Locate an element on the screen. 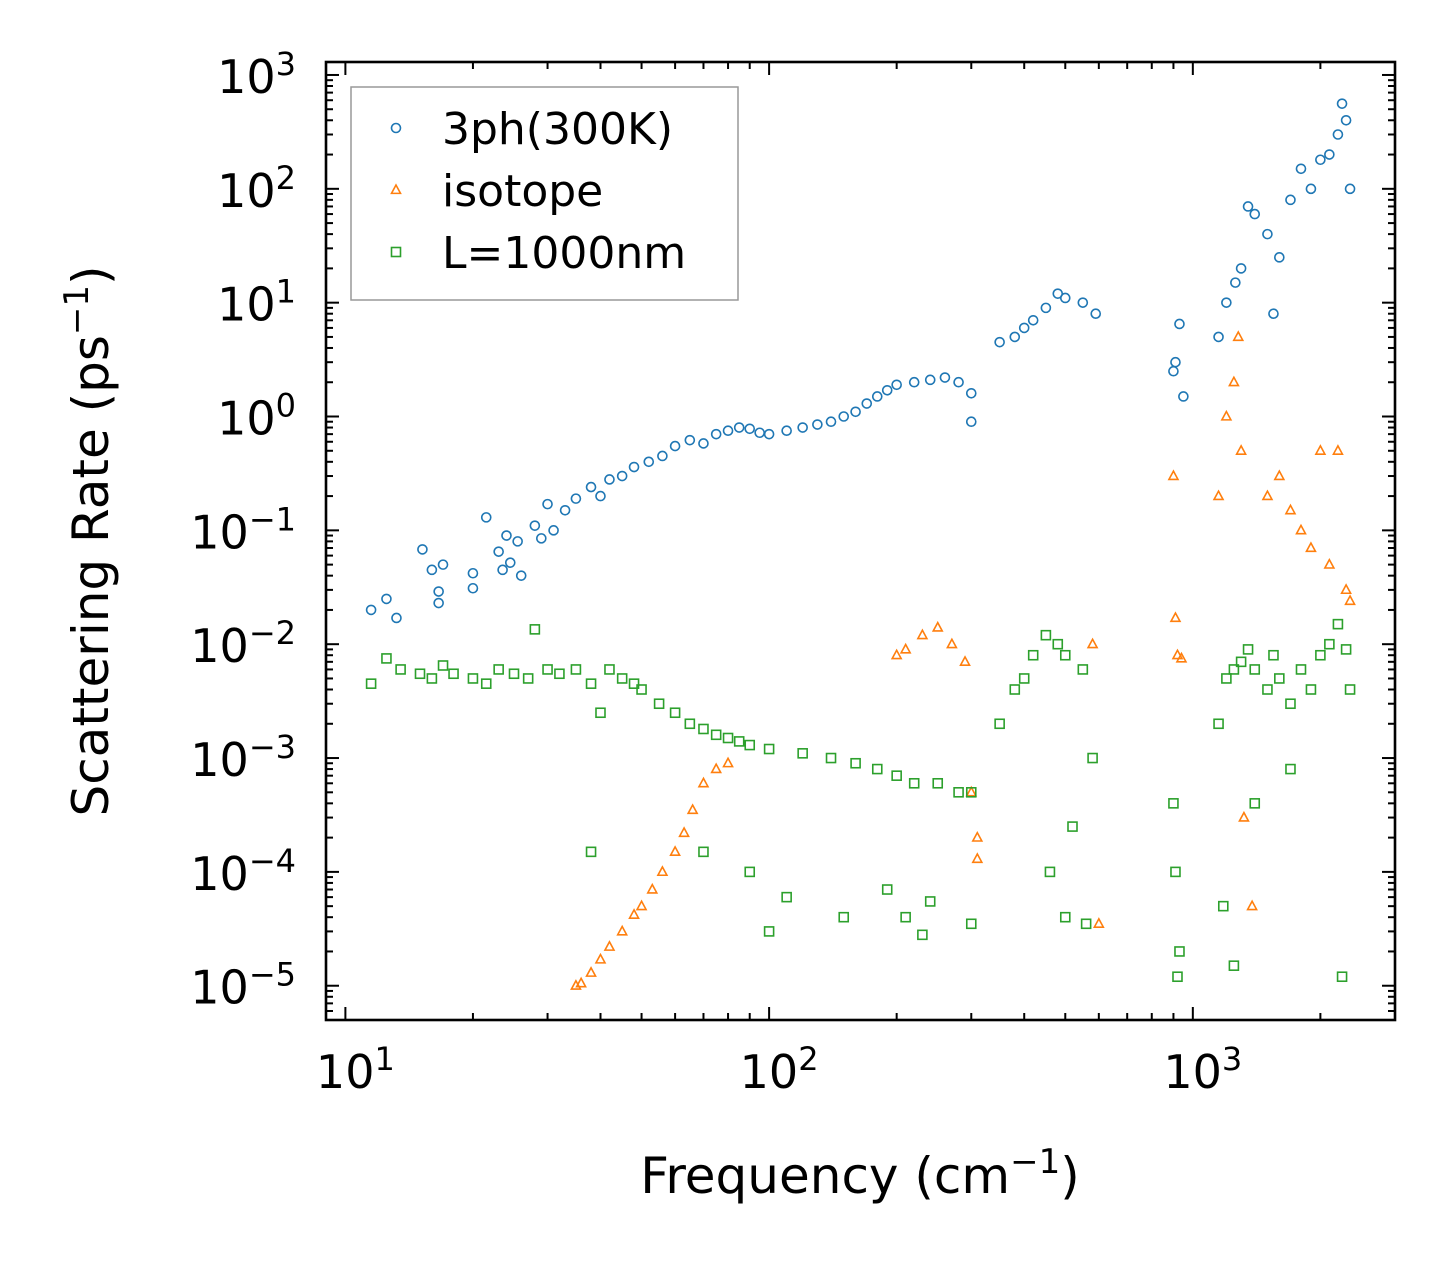  y-axis-label: Scattering Rate (ps−1) is located at coordinates (88, 540).